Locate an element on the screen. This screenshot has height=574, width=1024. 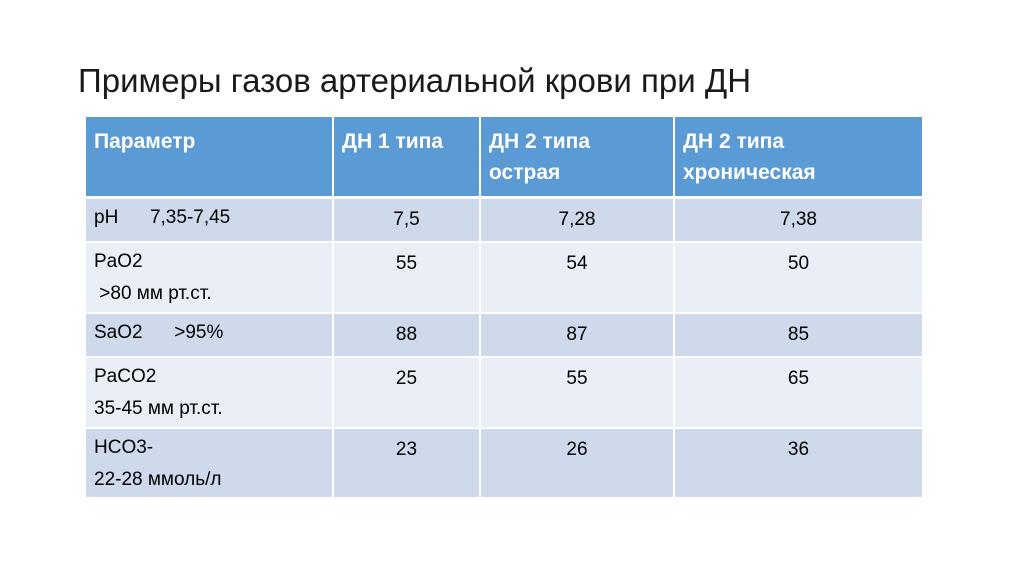
param-label: PaO2 is located at coordinates (118, 261).